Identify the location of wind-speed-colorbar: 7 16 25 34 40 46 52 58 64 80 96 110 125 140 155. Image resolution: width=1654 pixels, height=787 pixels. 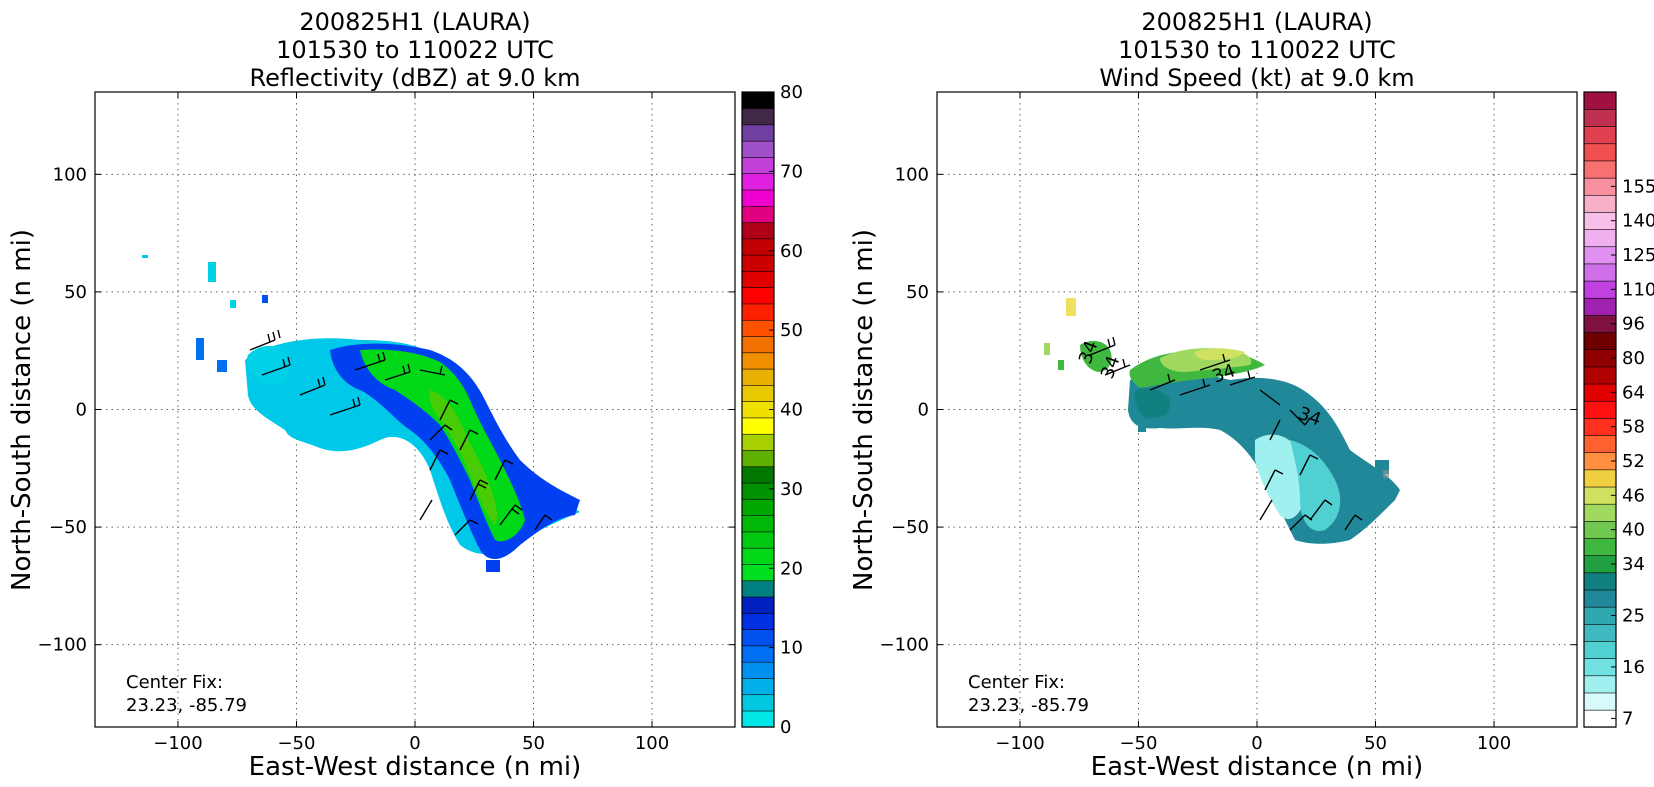
(1618, 410).